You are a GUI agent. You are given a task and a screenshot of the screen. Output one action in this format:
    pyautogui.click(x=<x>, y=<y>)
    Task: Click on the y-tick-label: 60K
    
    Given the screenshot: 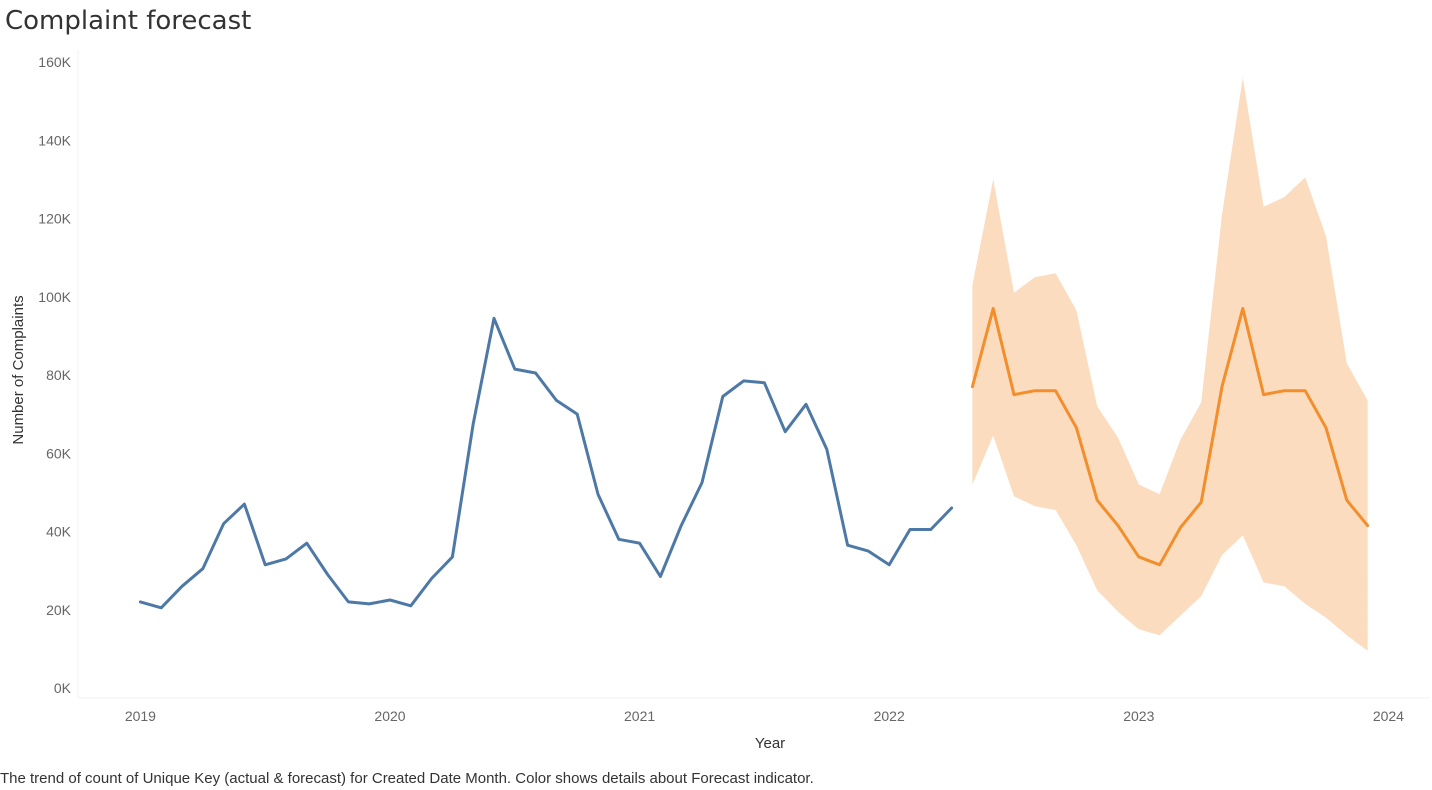 What is the action you would take?
    pyautogui.click(x=59, y=453)
    